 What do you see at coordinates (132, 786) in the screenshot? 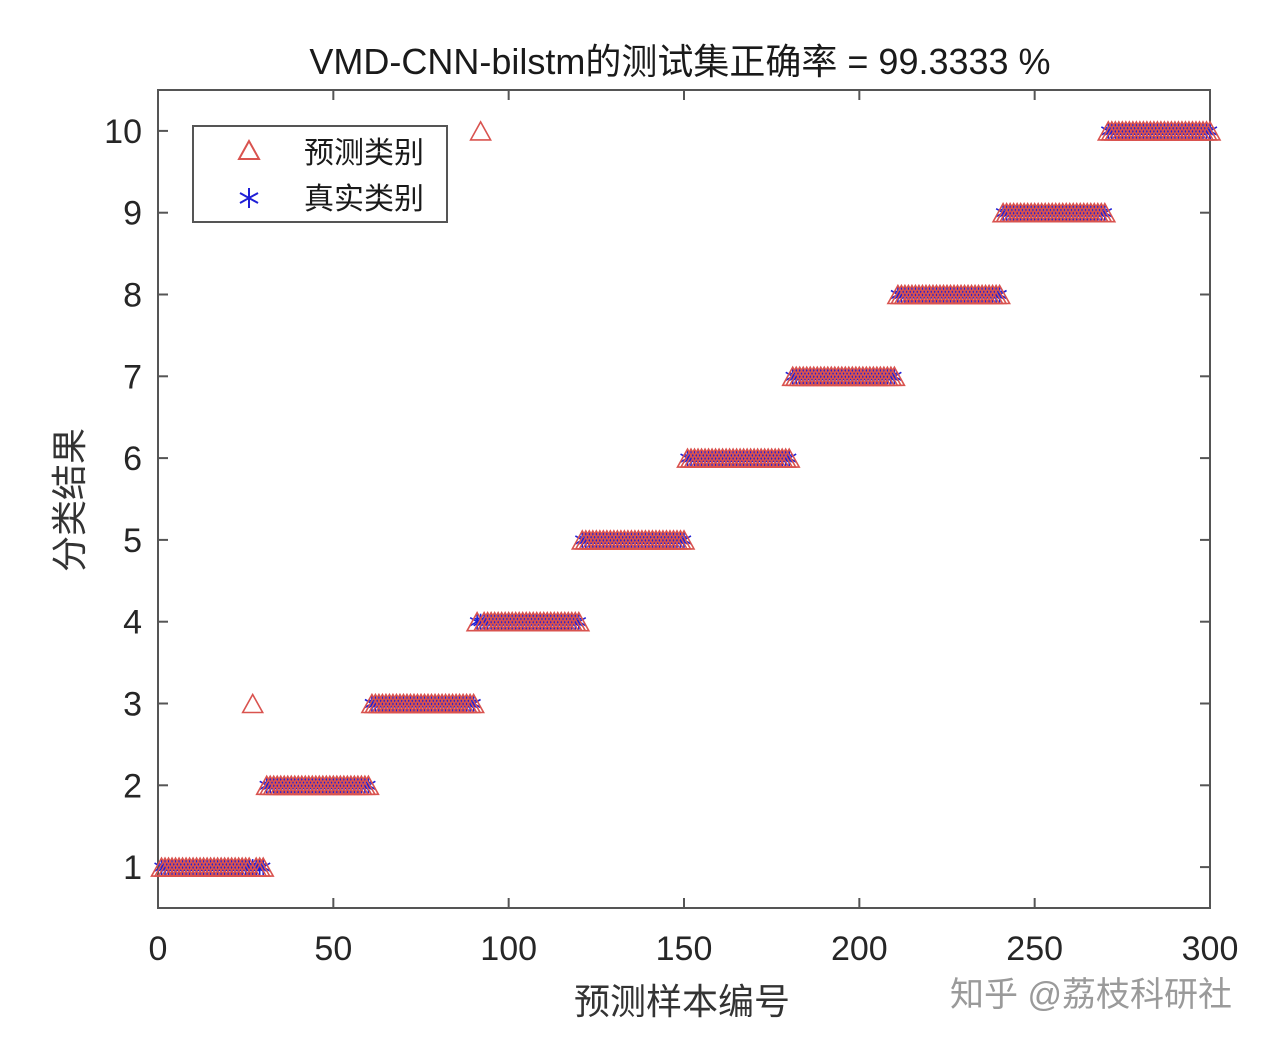
I see `y-tick-label: 2` at bounding box center [132, 786].